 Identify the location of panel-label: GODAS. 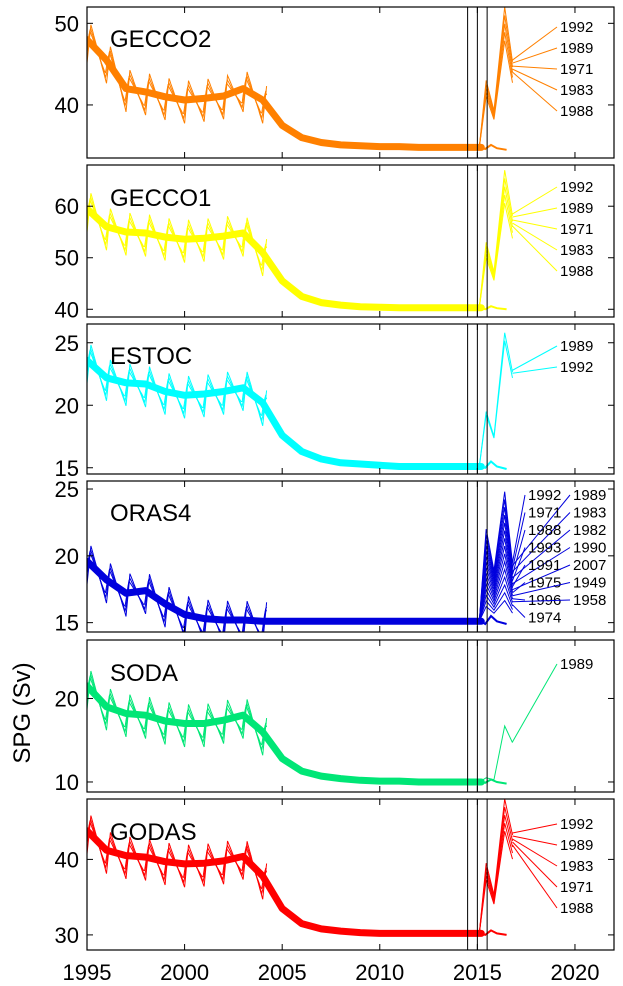
(153, 832).